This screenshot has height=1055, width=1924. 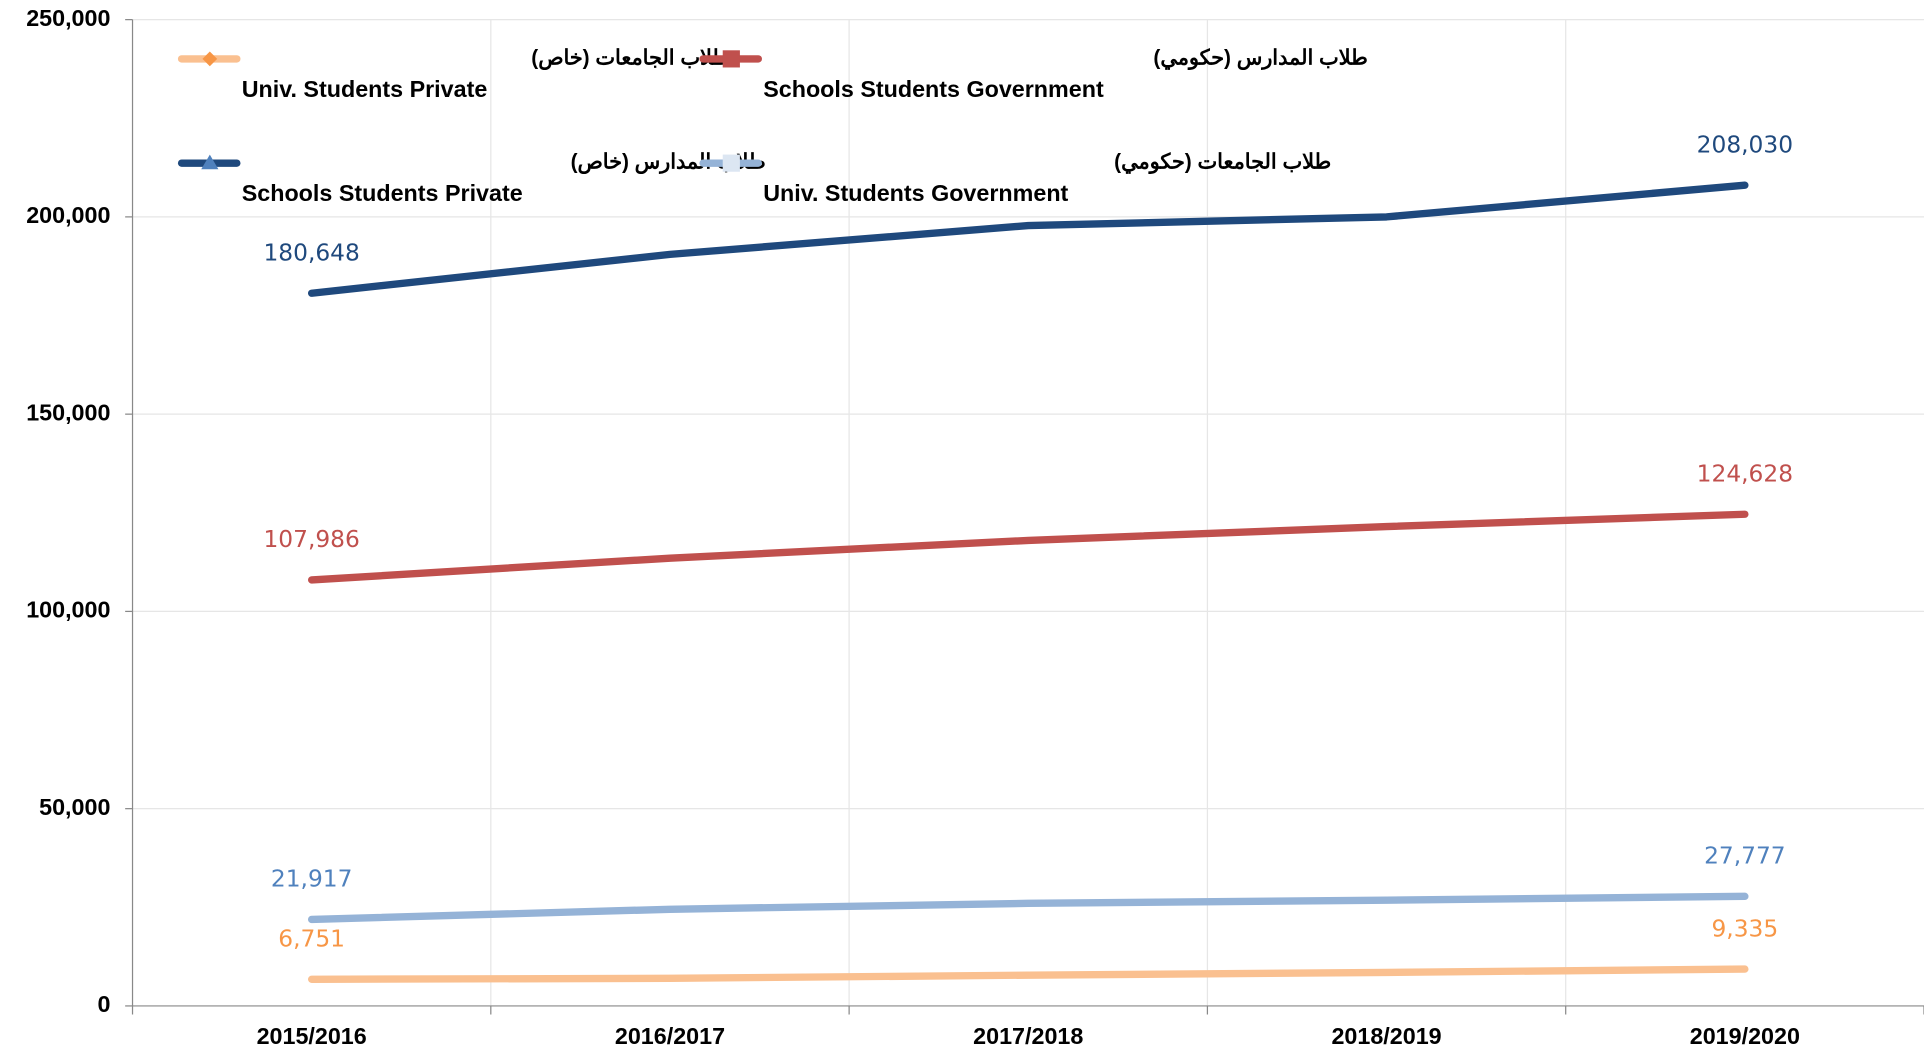 What do you see at coordinates (74, 807) in the screenshot?
I see `y-tick-label: 50,000` at bounding box center [74, 807].